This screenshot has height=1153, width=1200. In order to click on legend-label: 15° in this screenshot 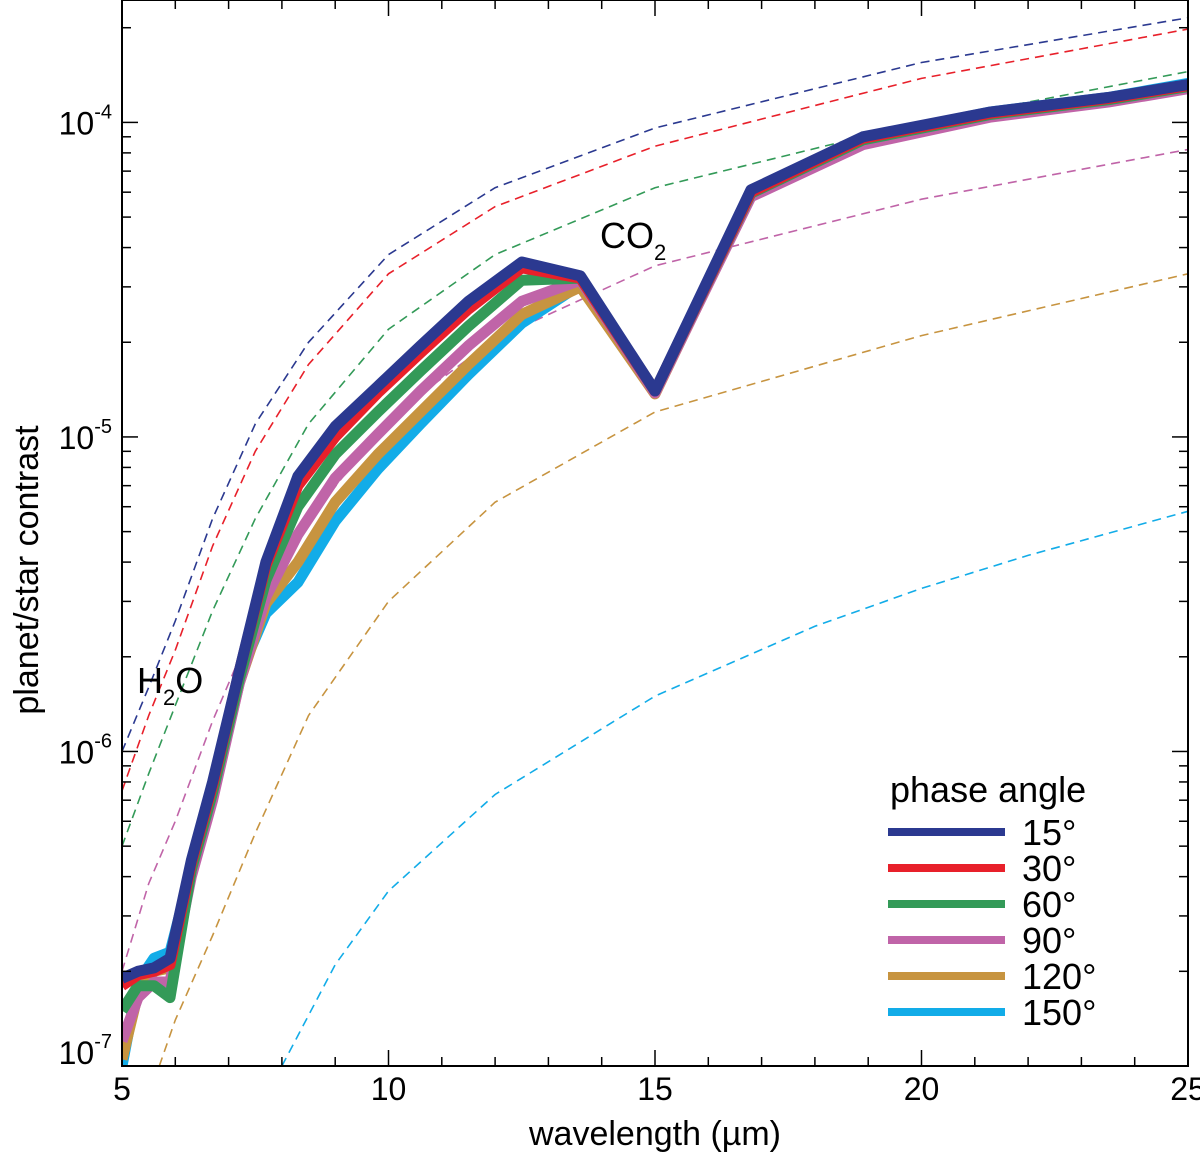, I will do `click(1049, 832)`.